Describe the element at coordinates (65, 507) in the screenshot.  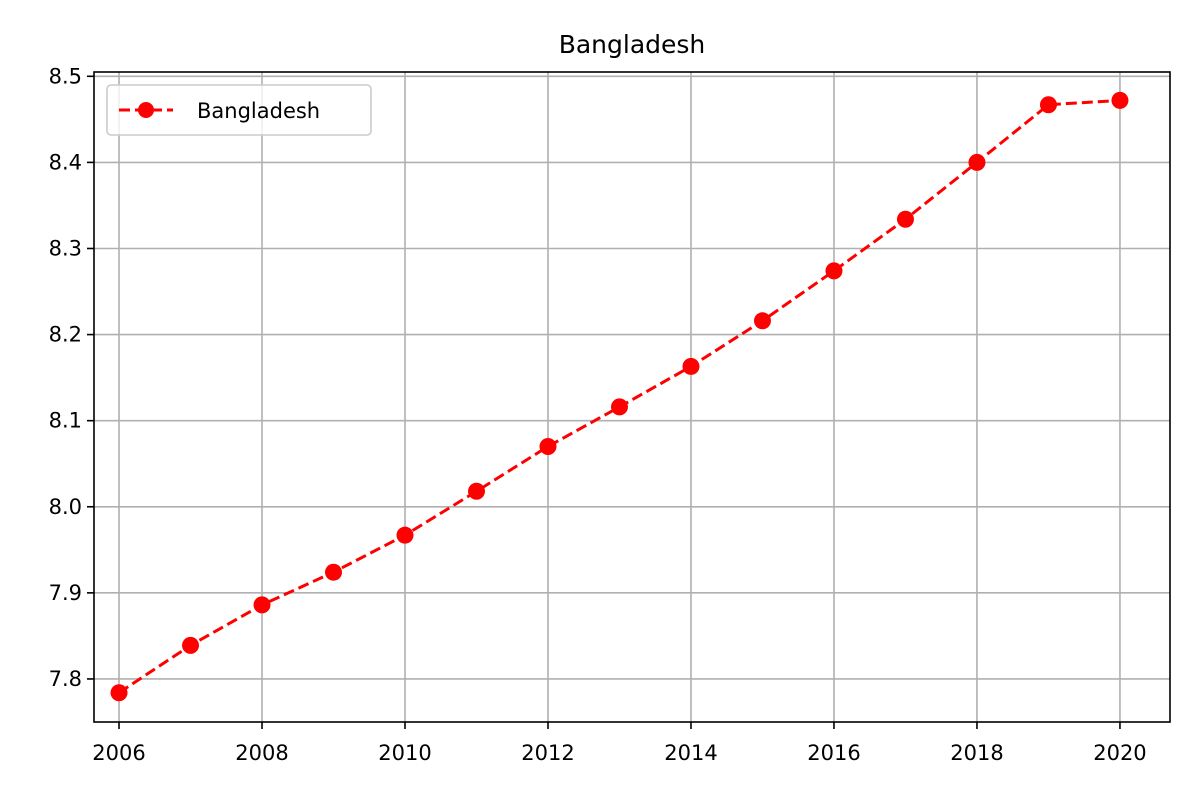
I see `y-tick-label: 8.0` at that location.